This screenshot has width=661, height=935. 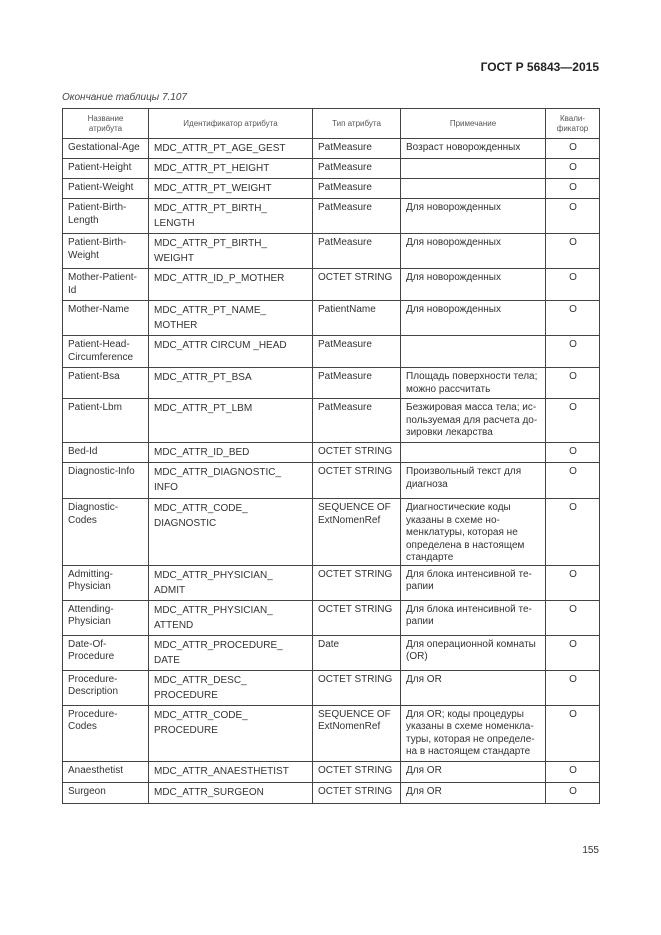 I want to click on cell-attribute-id: MDC_ATTR_PT_WEIGHT, so click(x=230, y=188).